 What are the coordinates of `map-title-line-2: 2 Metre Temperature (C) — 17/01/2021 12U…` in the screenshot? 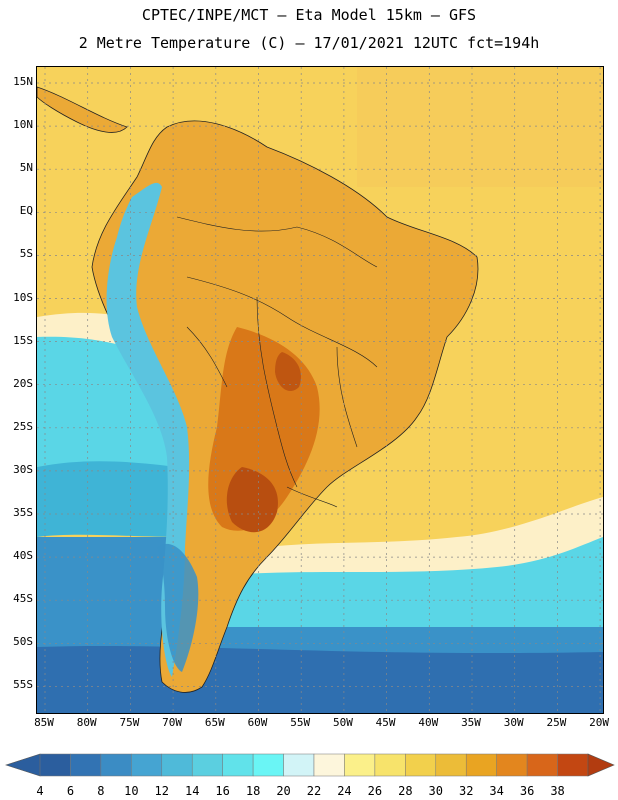 It's located at (309, 43).